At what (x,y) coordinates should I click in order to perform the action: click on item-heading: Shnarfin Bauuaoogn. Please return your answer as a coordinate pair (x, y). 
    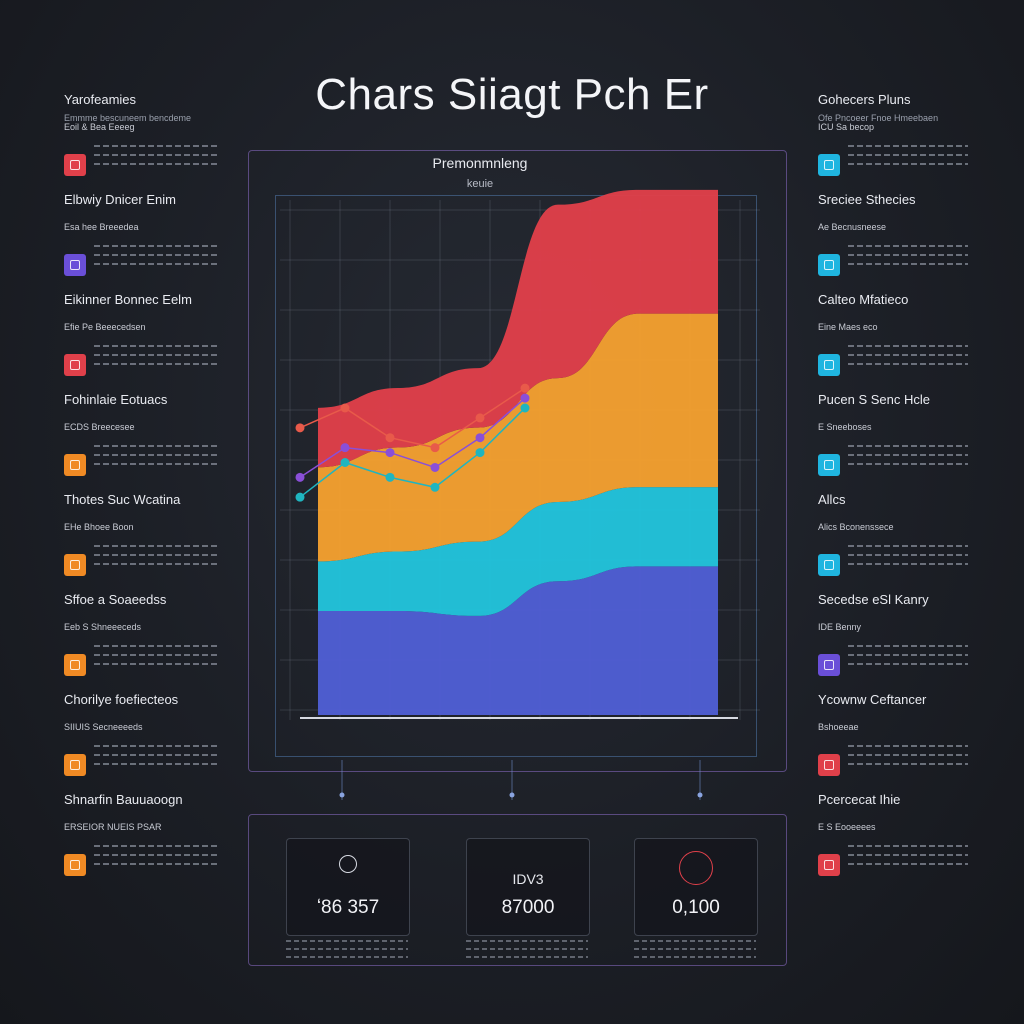
    Looking at the image, I should click on (123, 799).